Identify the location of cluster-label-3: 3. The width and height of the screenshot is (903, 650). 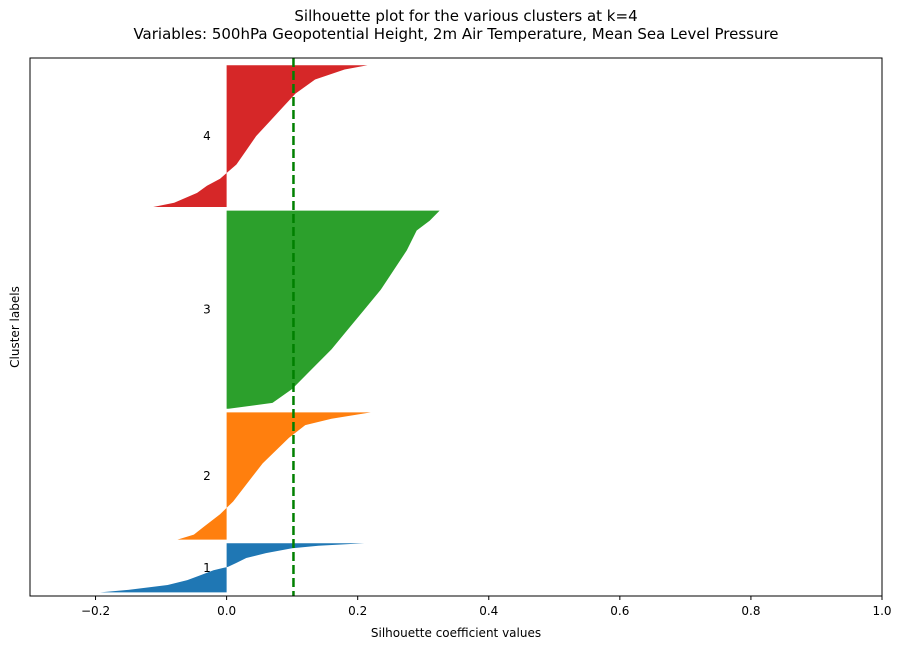
(207, 310).